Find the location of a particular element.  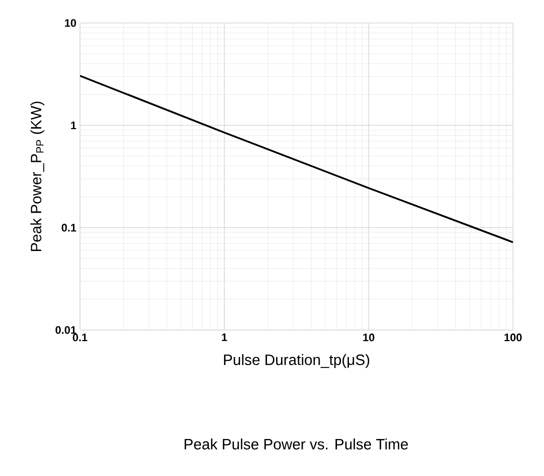

y-axis-title: Peak Power_P$_{PP}$ (KW) is located at coordinates (37, 177).